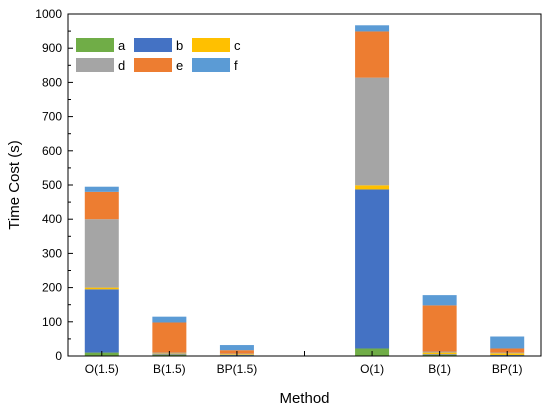 The width and height of the screenshot is (550, 412). Describe the element at coordinates (52, 185) in the screenshot. I see `y-tick-label: 500` at that location.